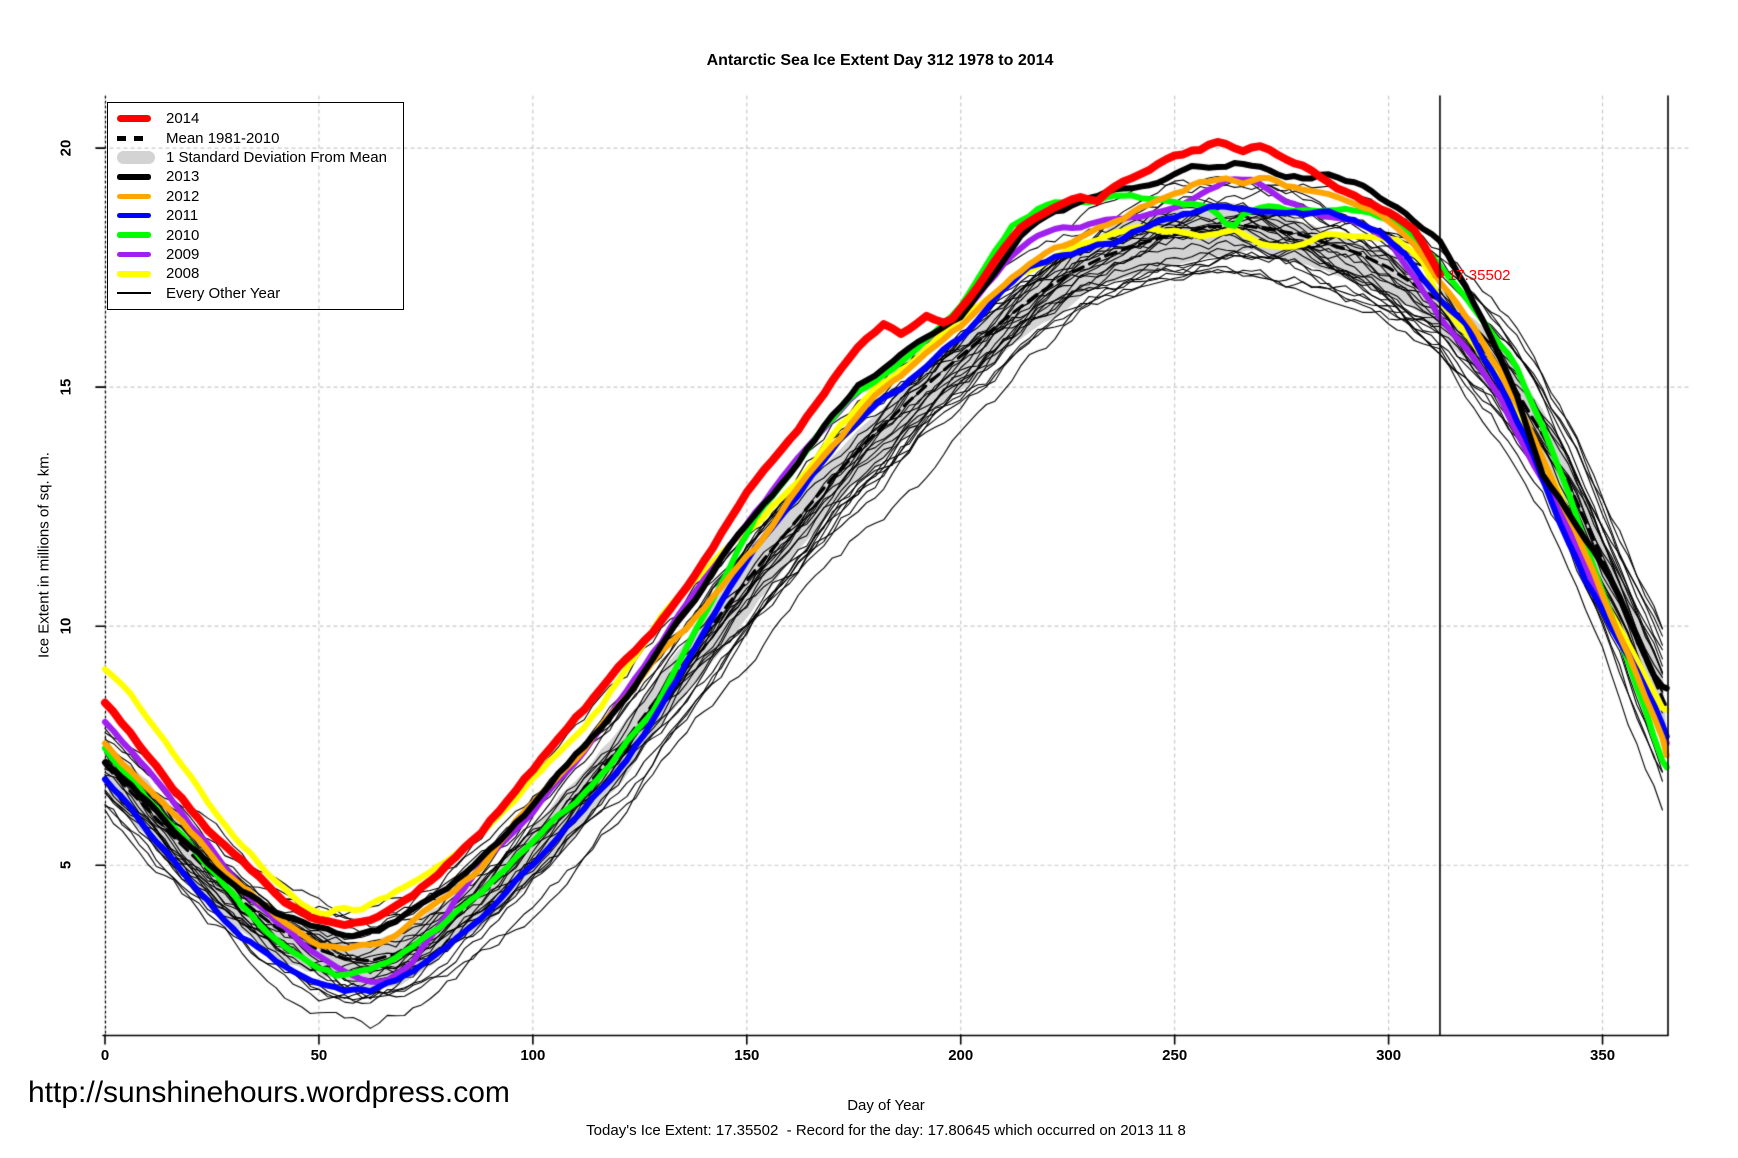  Describe the element at coordinates (223, 293) in the screenshot. I see `legend-item-label: Every Other Year` at that location.